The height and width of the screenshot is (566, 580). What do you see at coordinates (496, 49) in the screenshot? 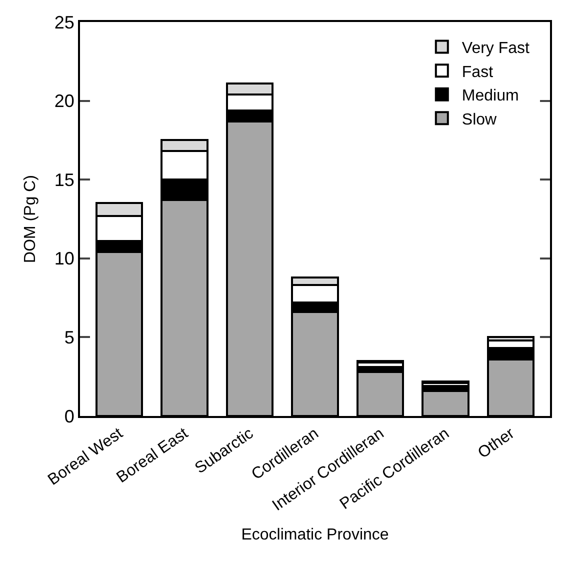
I see `legend-label: Very Fast` at bounding box center [496, 49].